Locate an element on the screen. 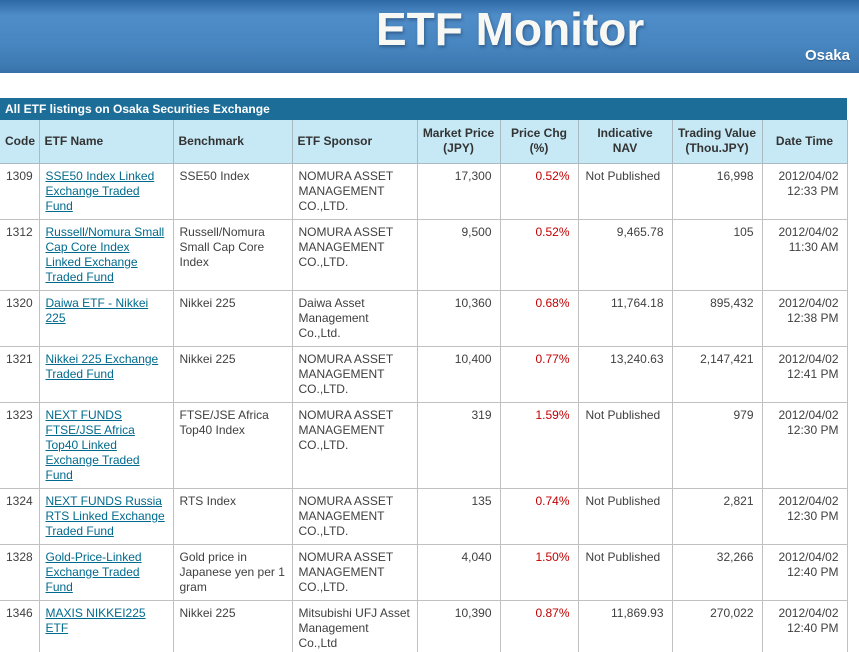 The height and width of the screenshot is (652, 859). cell-price_chg: 0.87% is located at coordinates (539, 625).